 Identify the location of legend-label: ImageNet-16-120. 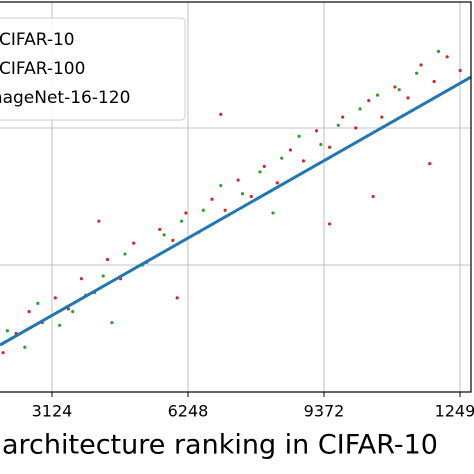
(65, 98).